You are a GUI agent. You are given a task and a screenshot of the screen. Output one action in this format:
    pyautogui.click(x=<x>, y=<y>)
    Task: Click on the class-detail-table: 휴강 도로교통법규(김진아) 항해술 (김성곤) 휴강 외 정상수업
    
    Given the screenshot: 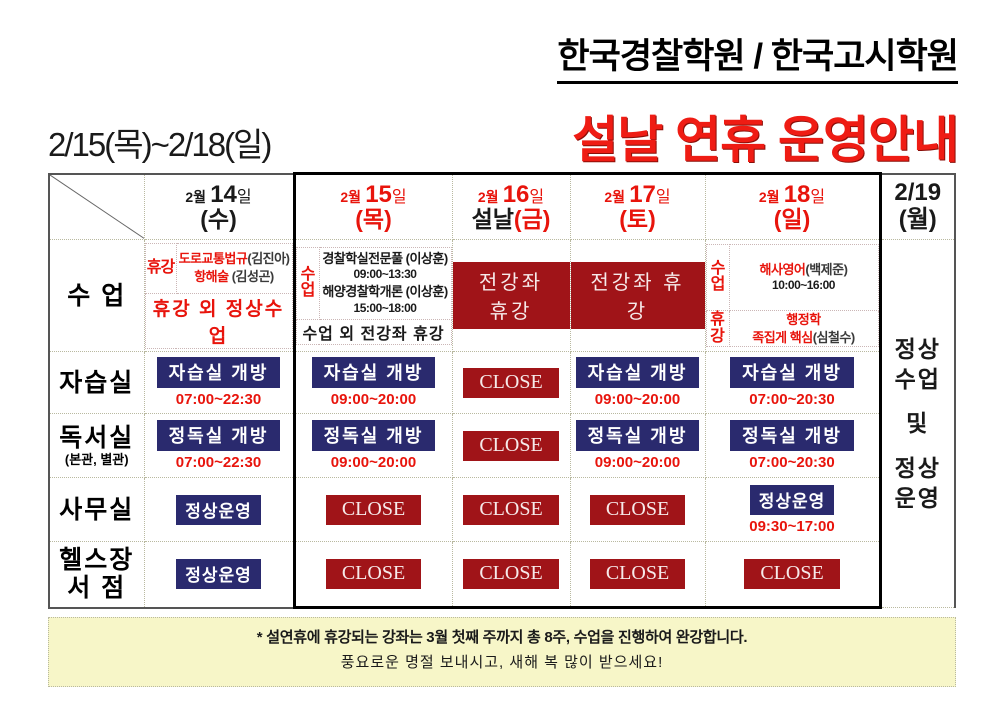 What is the action you would take?
    pyautogui.click(x=218, y=295)
    